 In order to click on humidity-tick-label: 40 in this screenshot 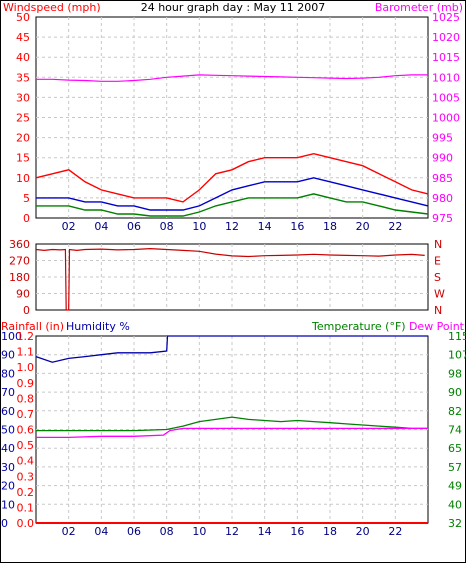, I will do `click(8, 448)`.